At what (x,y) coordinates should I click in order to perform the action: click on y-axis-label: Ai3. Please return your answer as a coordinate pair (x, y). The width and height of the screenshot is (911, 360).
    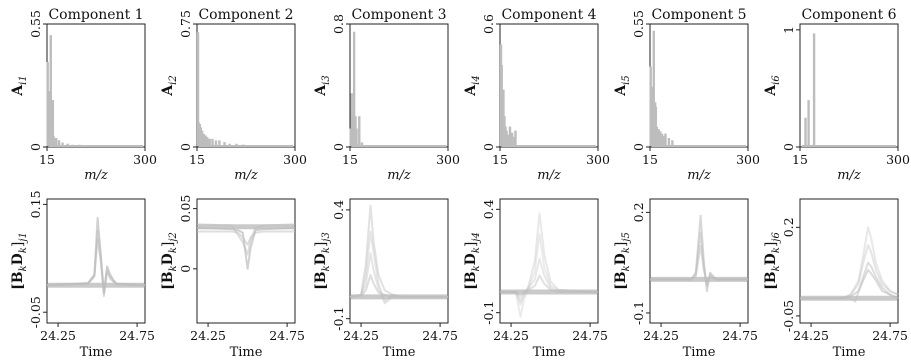
    Looking at the image, I should click on (322, 85).